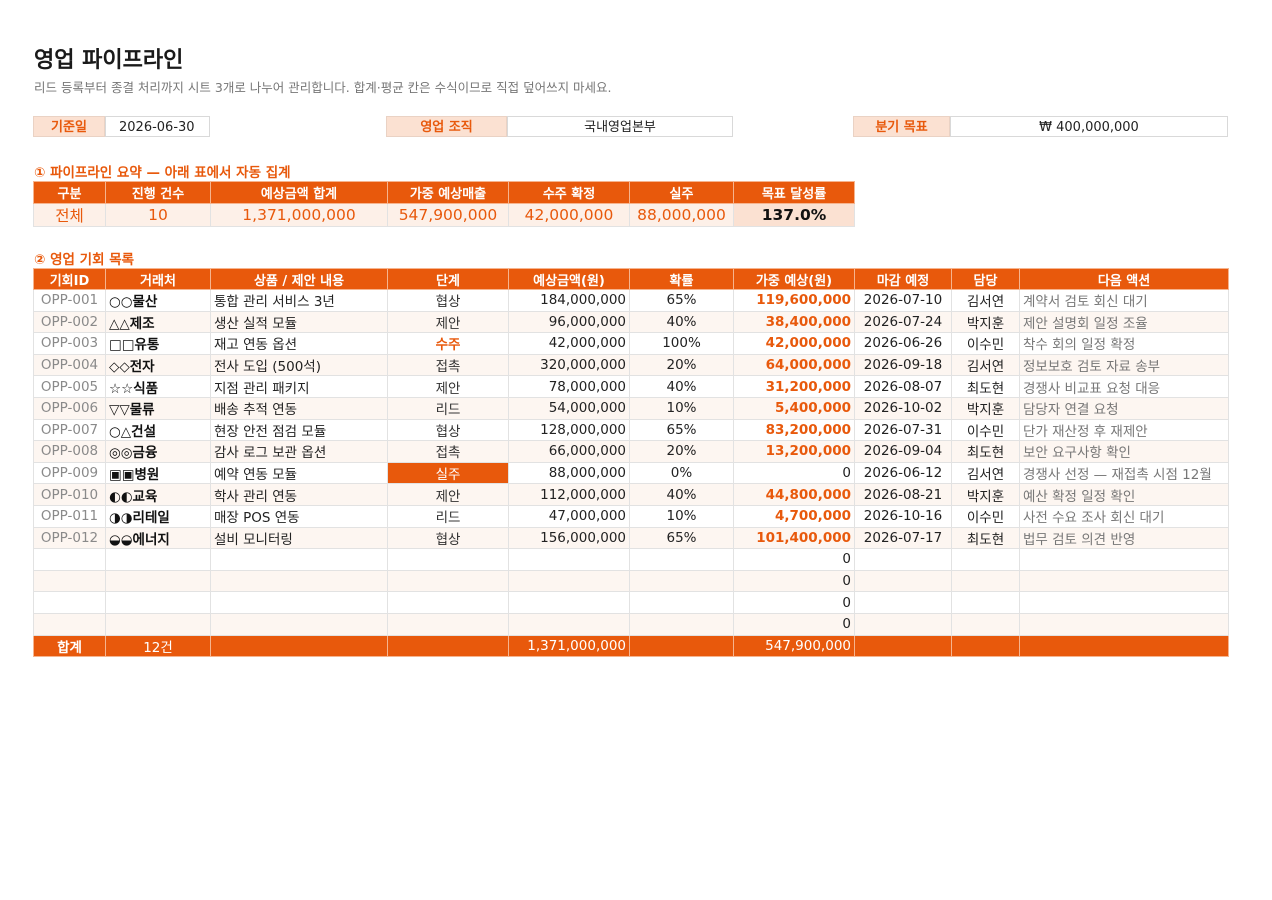 This screenshot has height=900, width=1272. I want to click on opp-owner-cell, so click(985, 581).